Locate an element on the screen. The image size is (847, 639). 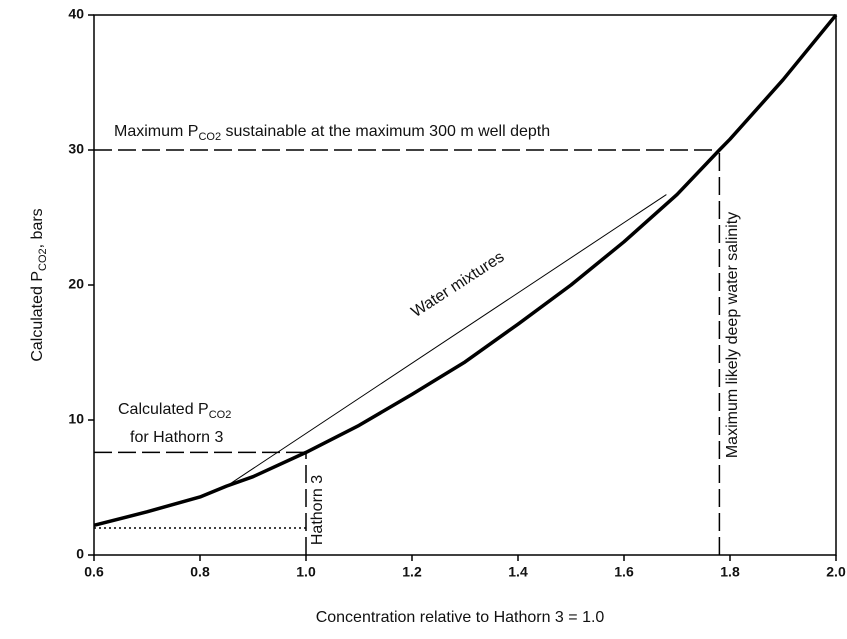
x-tick-label: 0.6 is located at coordinates (94, 572).